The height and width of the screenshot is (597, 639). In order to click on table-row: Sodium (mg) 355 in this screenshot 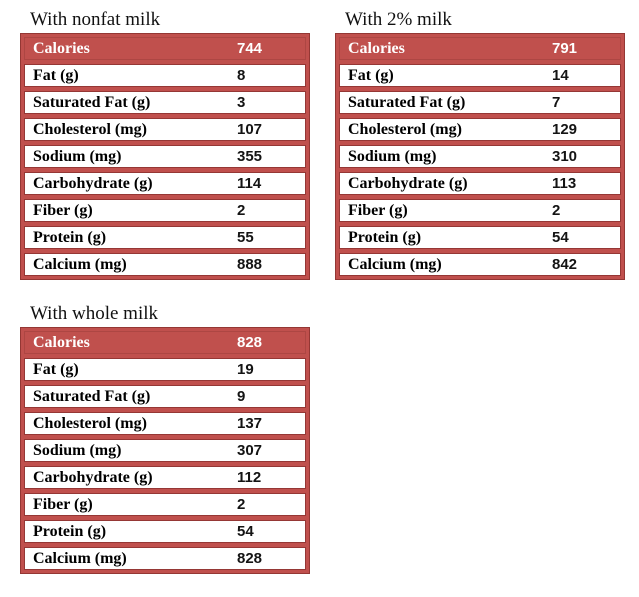, I will do `click(165, 156)`.